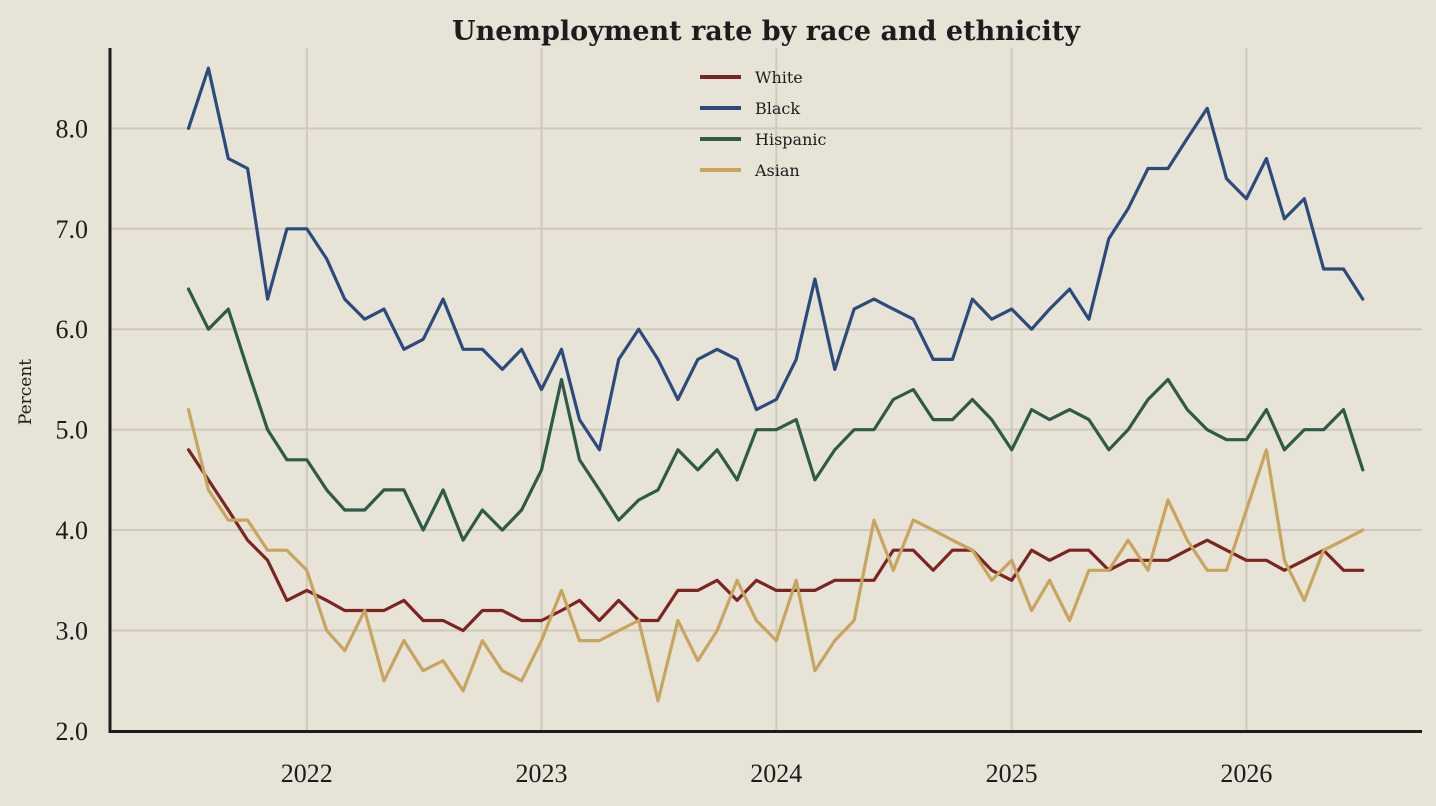  What do you see at coordinates (1012, 773) in the screenshot?
I see `x-tick-label: 2025` at bounding box center [1012, 773].